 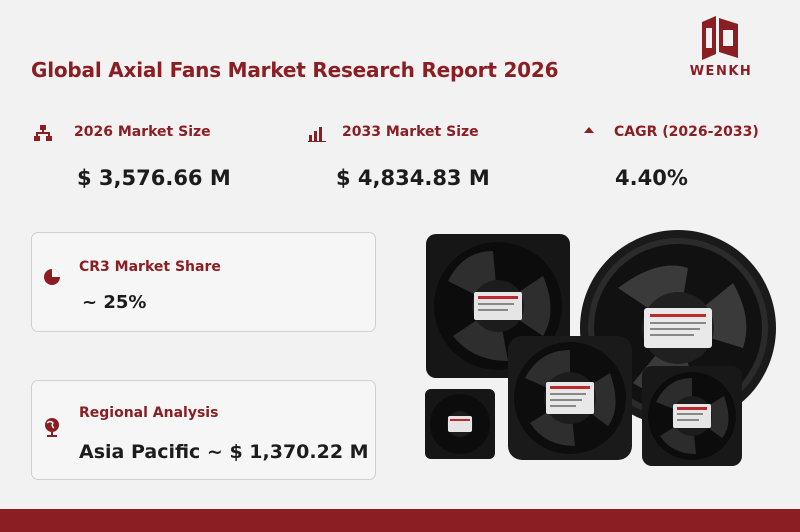 I want to click on metric-label: 2026 Market Size, so click(x=142, y=132).